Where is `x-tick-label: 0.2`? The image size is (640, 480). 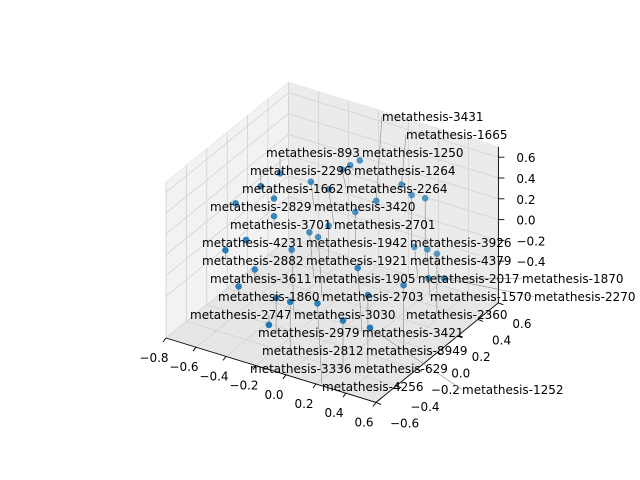
x-tick-label: 0.2 is located at coordinates (303, 404).